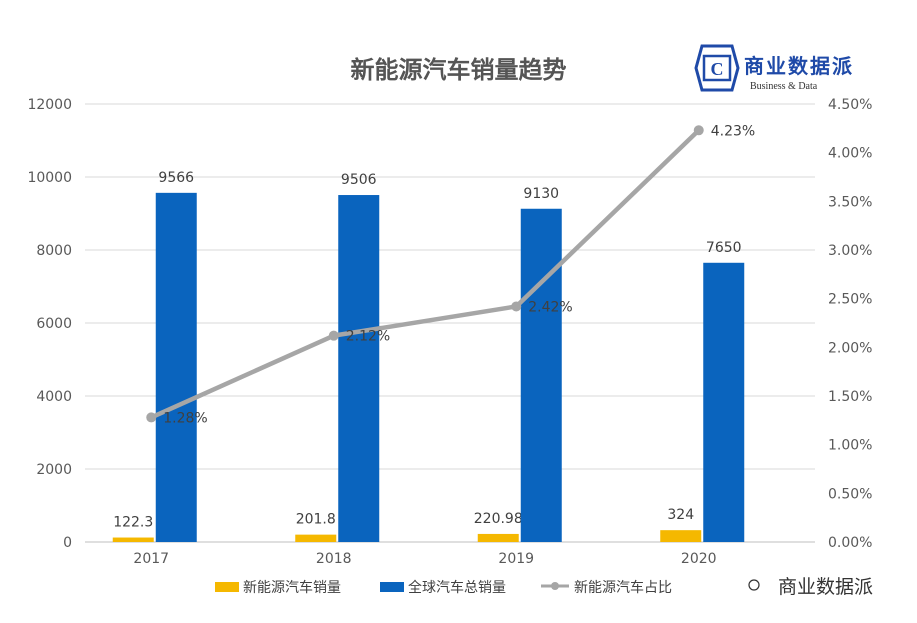 This screenshot has width=917, height=623. I want to click on left-axis-ticks: 0 2000 4000 6000 8000 10000 12000, so click(49, 324).